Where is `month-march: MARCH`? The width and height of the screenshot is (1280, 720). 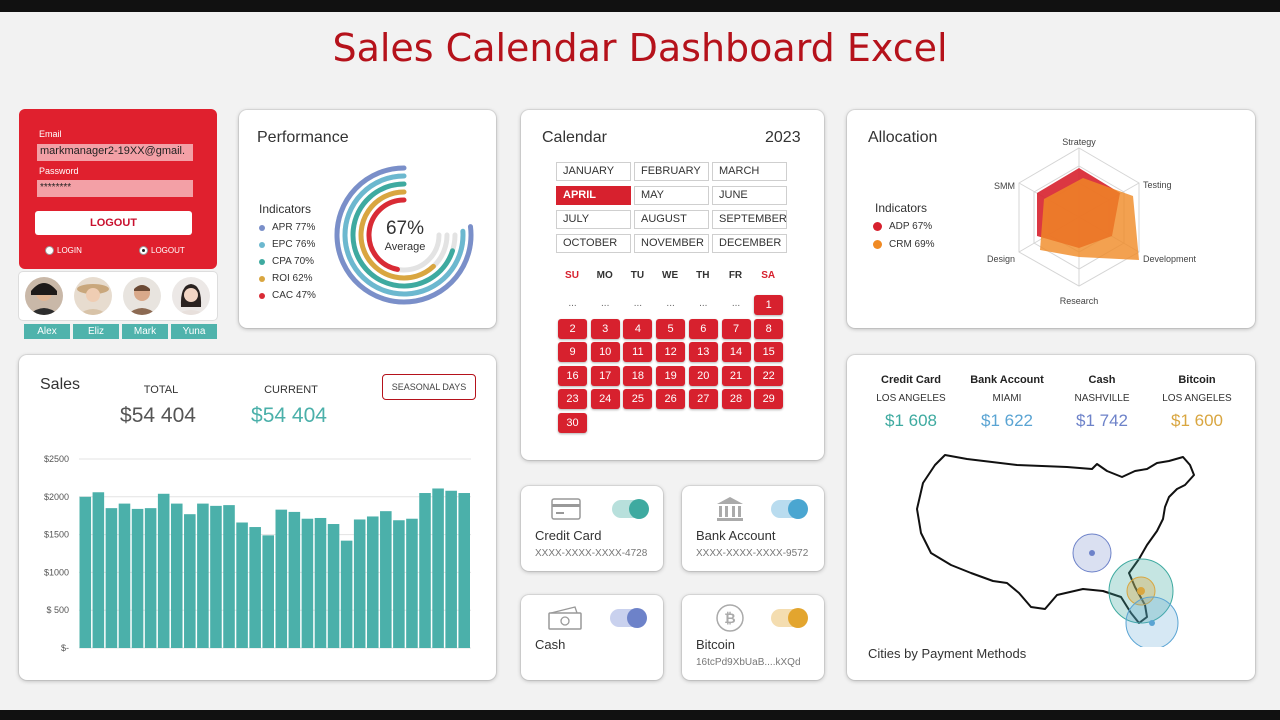
month-march: MARCH is located at coordinates (749, 171).